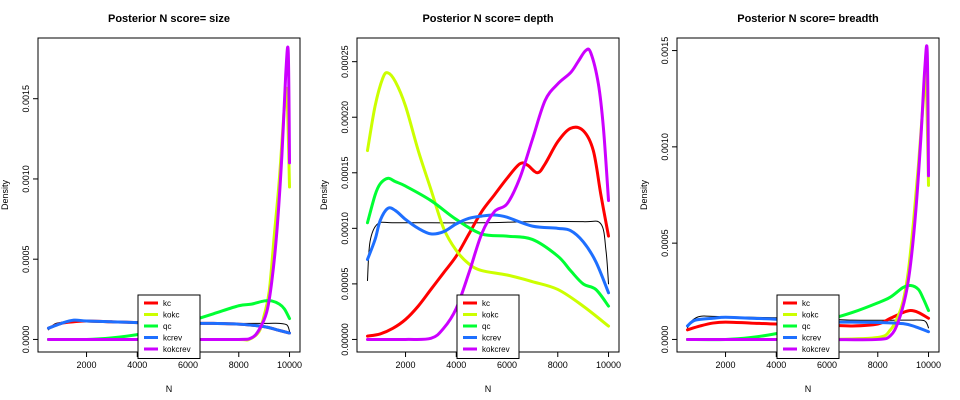 The width and height of the screenshot is (960, 400). I want to click on series-line-kcrev, so click(488, 250).